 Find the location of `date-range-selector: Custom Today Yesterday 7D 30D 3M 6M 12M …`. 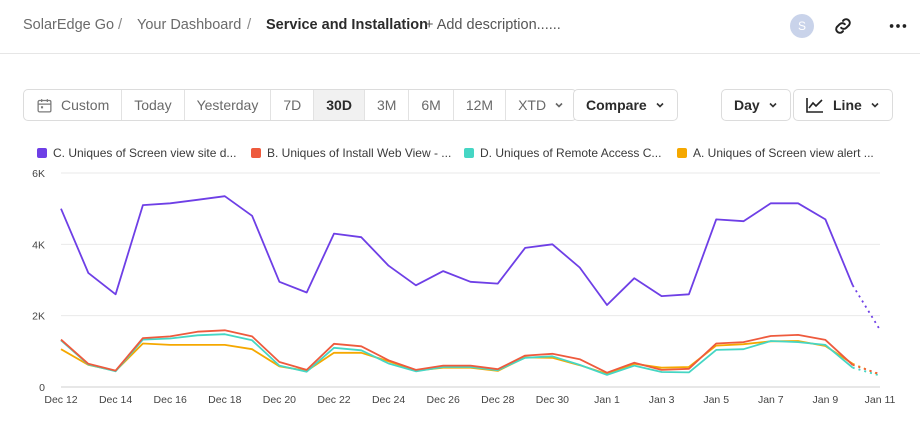

date-range-selector: Custom Today Yesterday 7D 30D 3M 6M 12M … is located at coordinates (300, 105).